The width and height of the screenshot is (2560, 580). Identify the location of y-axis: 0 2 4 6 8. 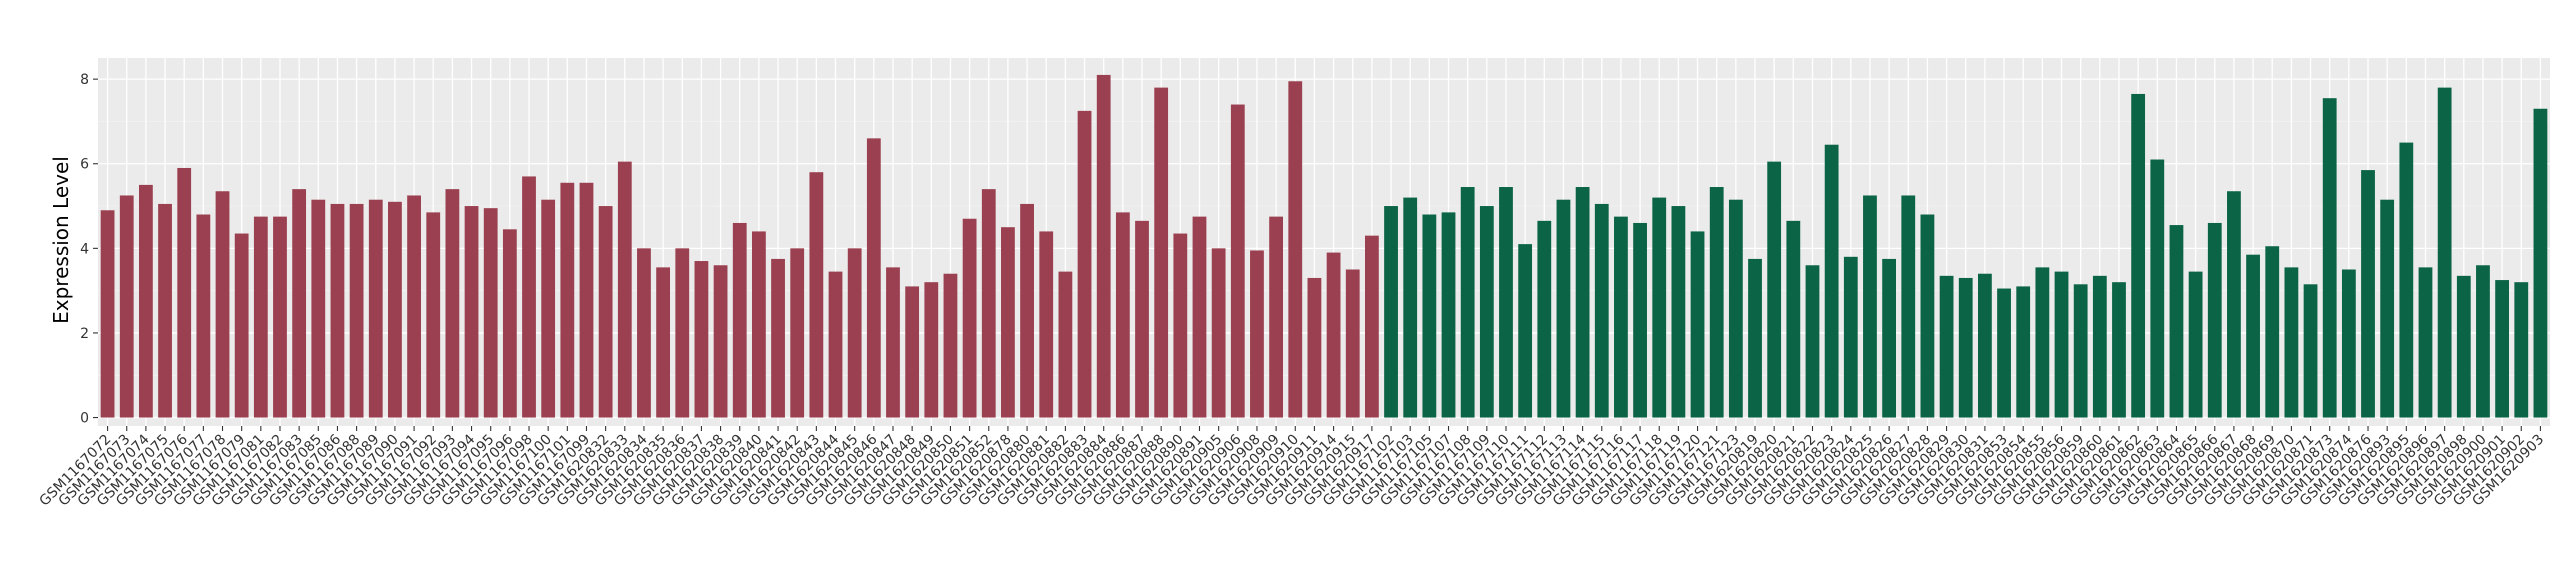
(89, 249).